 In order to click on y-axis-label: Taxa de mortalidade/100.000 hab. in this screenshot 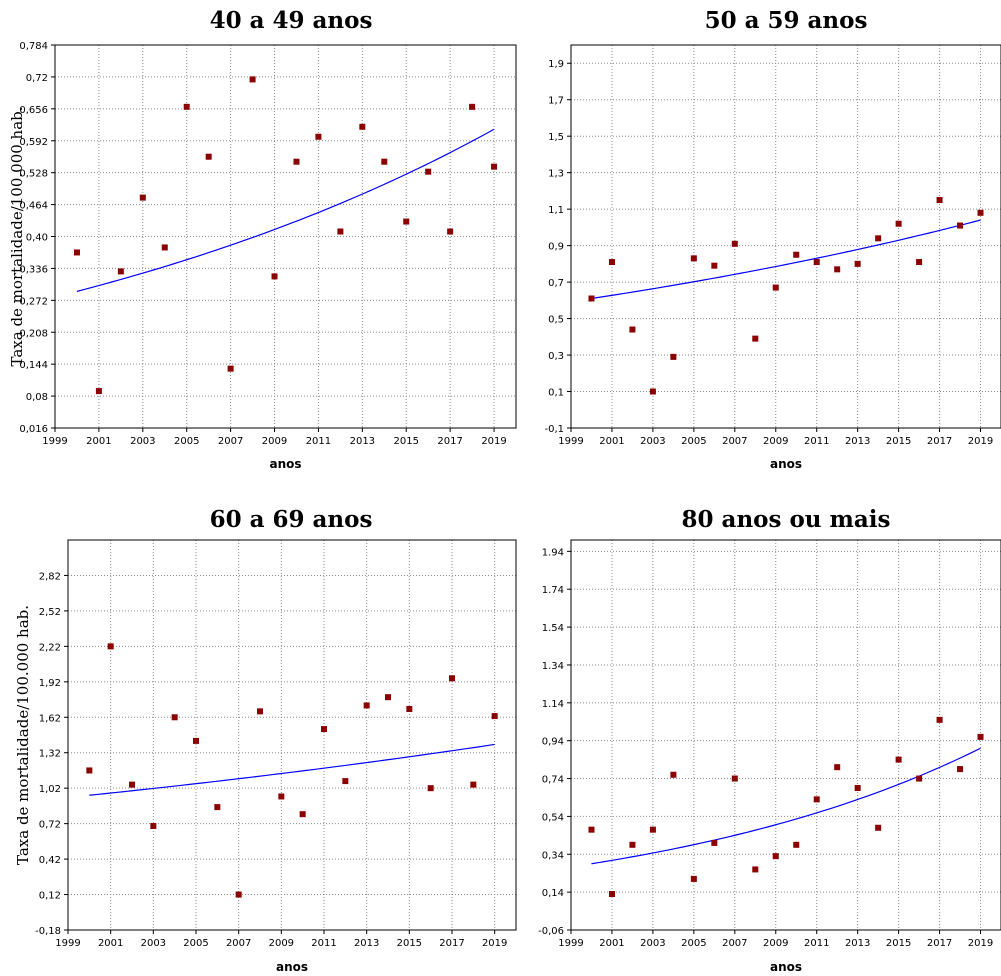, I will do `click(17, 236)`.